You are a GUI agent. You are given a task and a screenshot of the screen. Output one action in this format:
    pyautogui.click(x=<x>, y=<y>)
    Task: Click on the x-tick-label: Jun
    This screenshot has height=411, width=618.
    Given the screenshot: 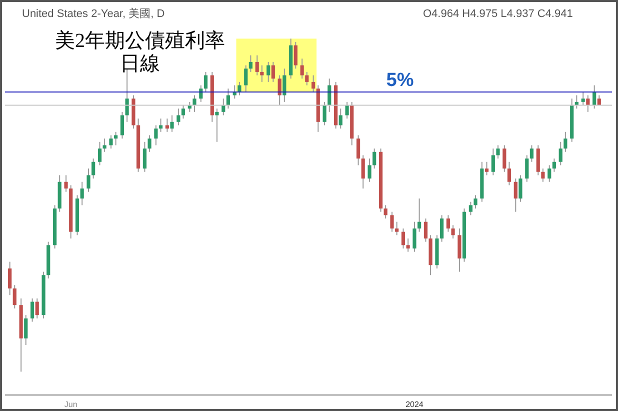 What is the action you would take?
    pyautogui.click(x=71, y=404)
    